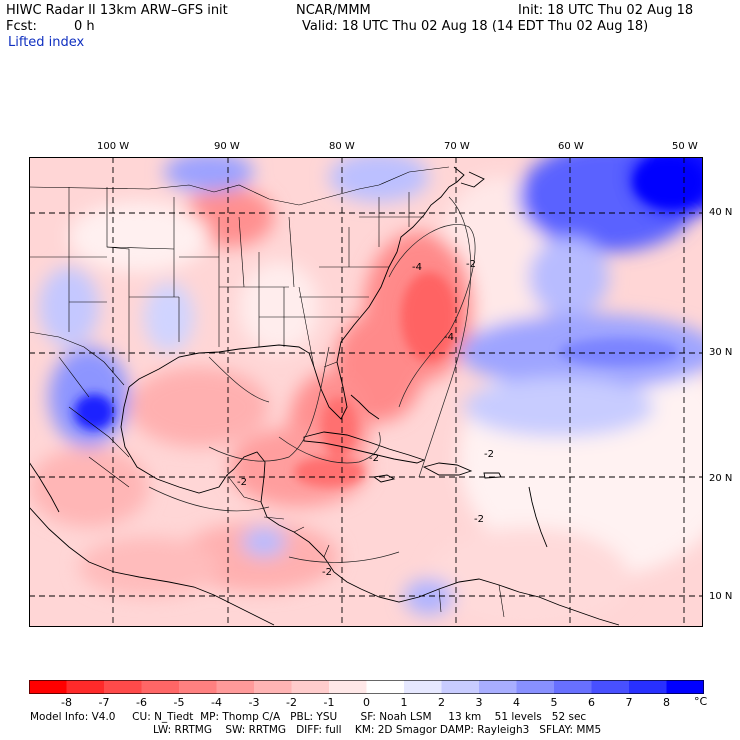  Describe the element at coordinates (457, 146) in the screenshot. I see `lon-label-70w: 70 W` at that location.